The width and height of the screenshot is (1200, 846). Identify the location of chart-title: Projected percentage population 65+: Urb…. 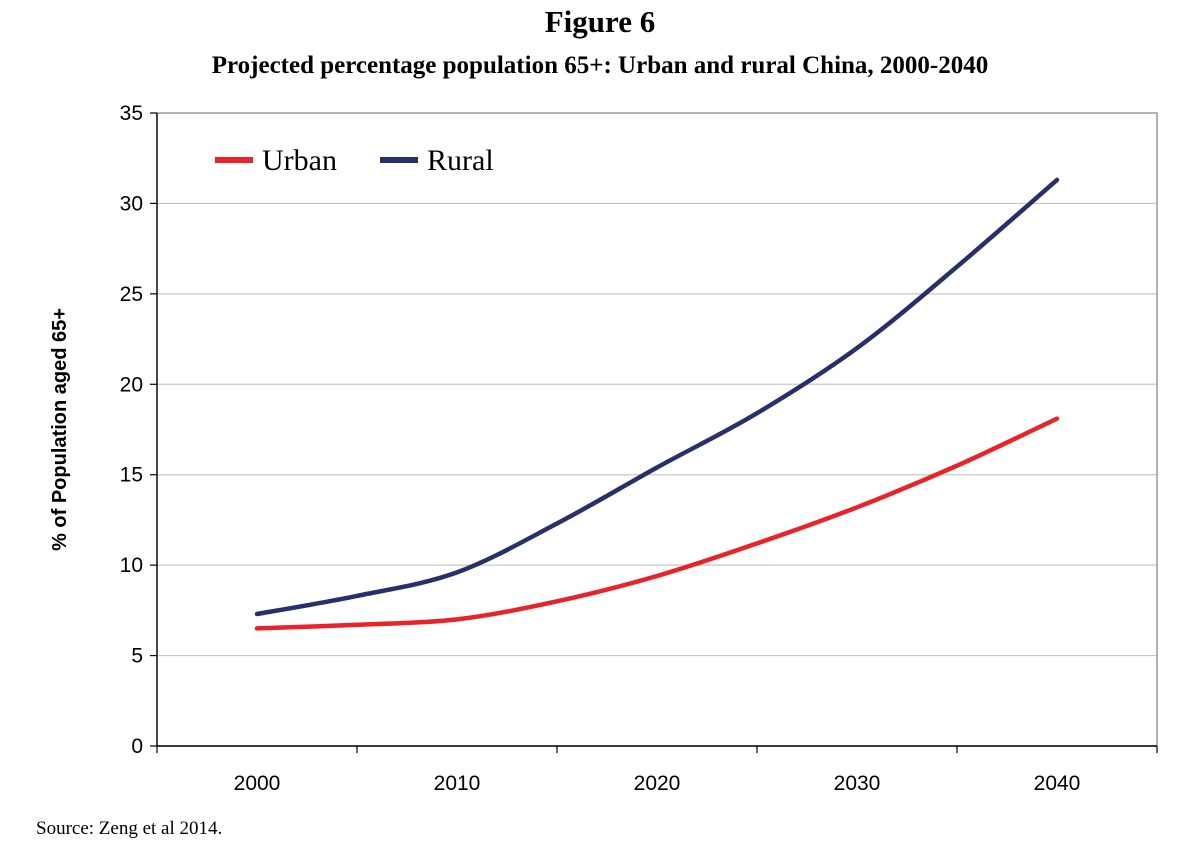
(600, 65).